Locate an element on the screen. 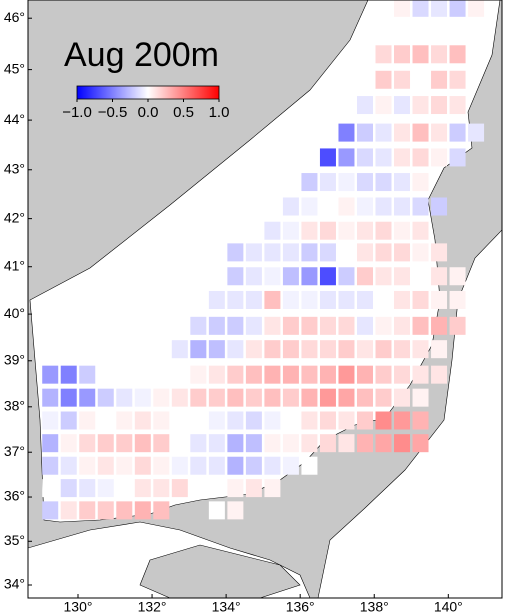 The width and height of the screenshot is (506, 616). y-tick-label: 39° is located at coordinates (14, 359).